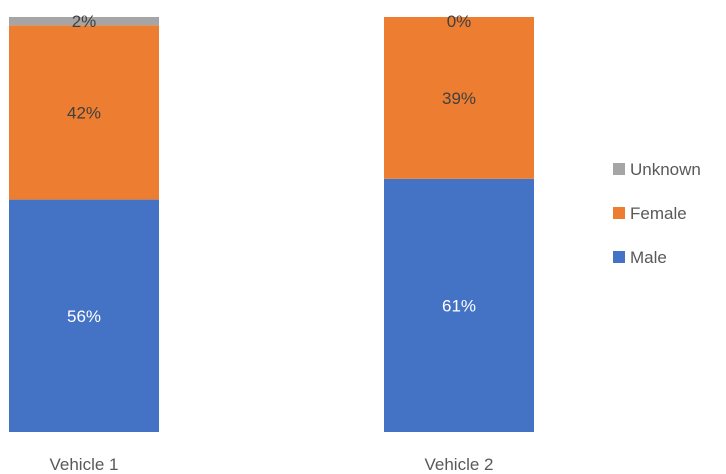 The image size is (726, 474). What do you see at coordinates (619, 257) in the screenshot?
I see `legend-swatch-male` at bounding box center [619, 257].